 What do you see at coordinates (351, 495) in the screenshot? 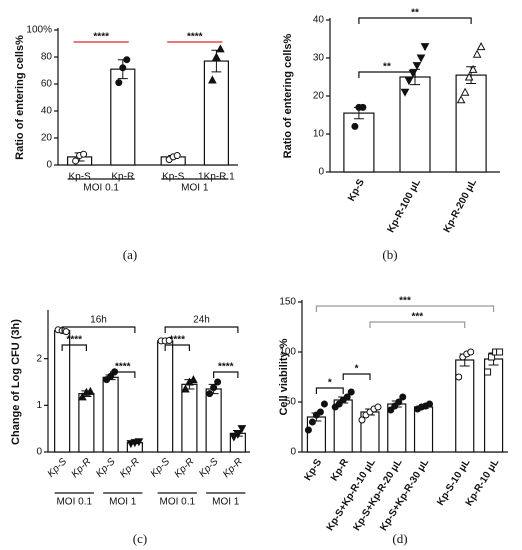
I see `x-tick-label: Kp-S+Kp-R-10 μL` at bounding box center [351, 495].